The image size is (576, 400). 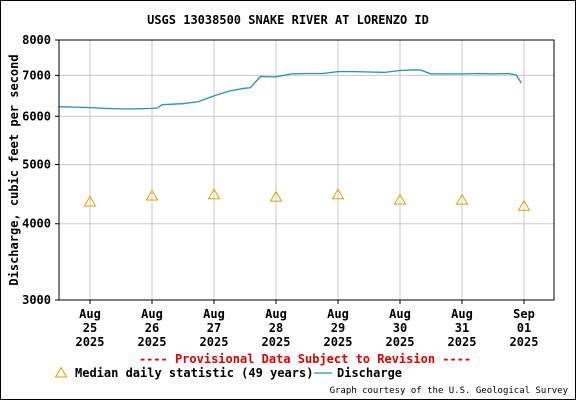 I want to click on y-axis-ticks: 3000 4000 5000 6000 7000 8000, so click(x=40, y=170).